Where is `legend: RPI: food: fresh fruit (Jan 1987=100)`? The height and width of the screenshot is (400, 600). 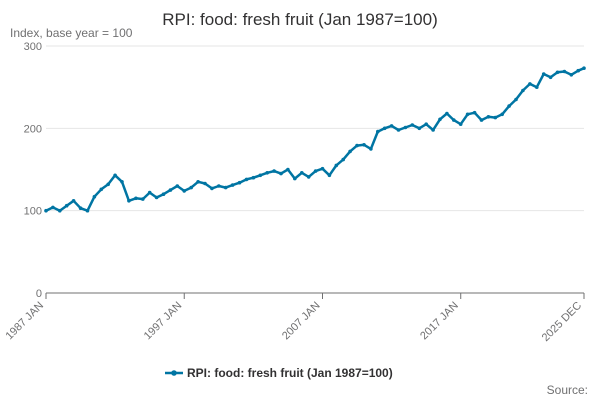 legend: RPI: food: fresh fruit (Jan 1987=100) is located at coordinates (279, 373).